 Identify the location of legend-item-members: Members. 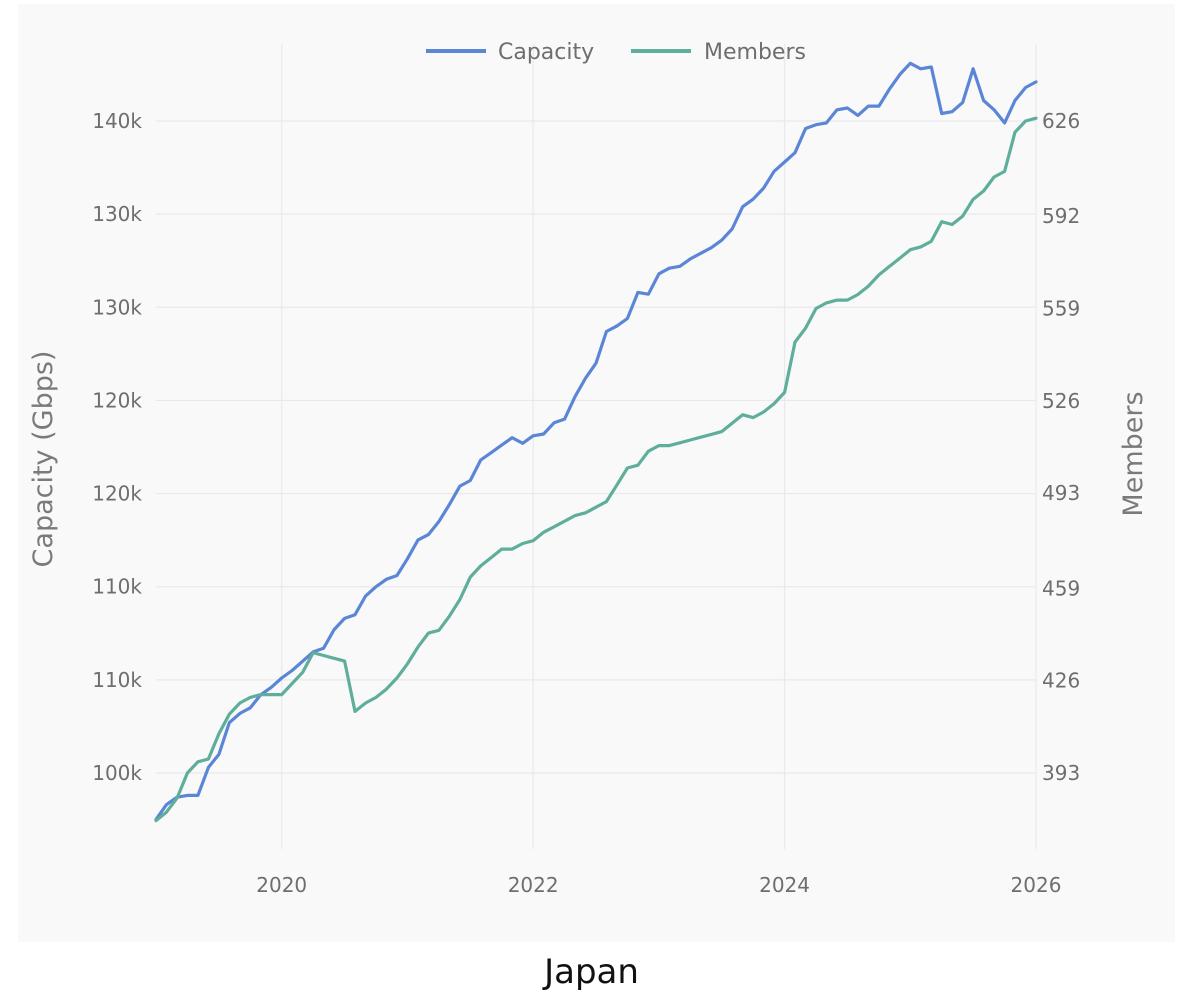
(718, 52).